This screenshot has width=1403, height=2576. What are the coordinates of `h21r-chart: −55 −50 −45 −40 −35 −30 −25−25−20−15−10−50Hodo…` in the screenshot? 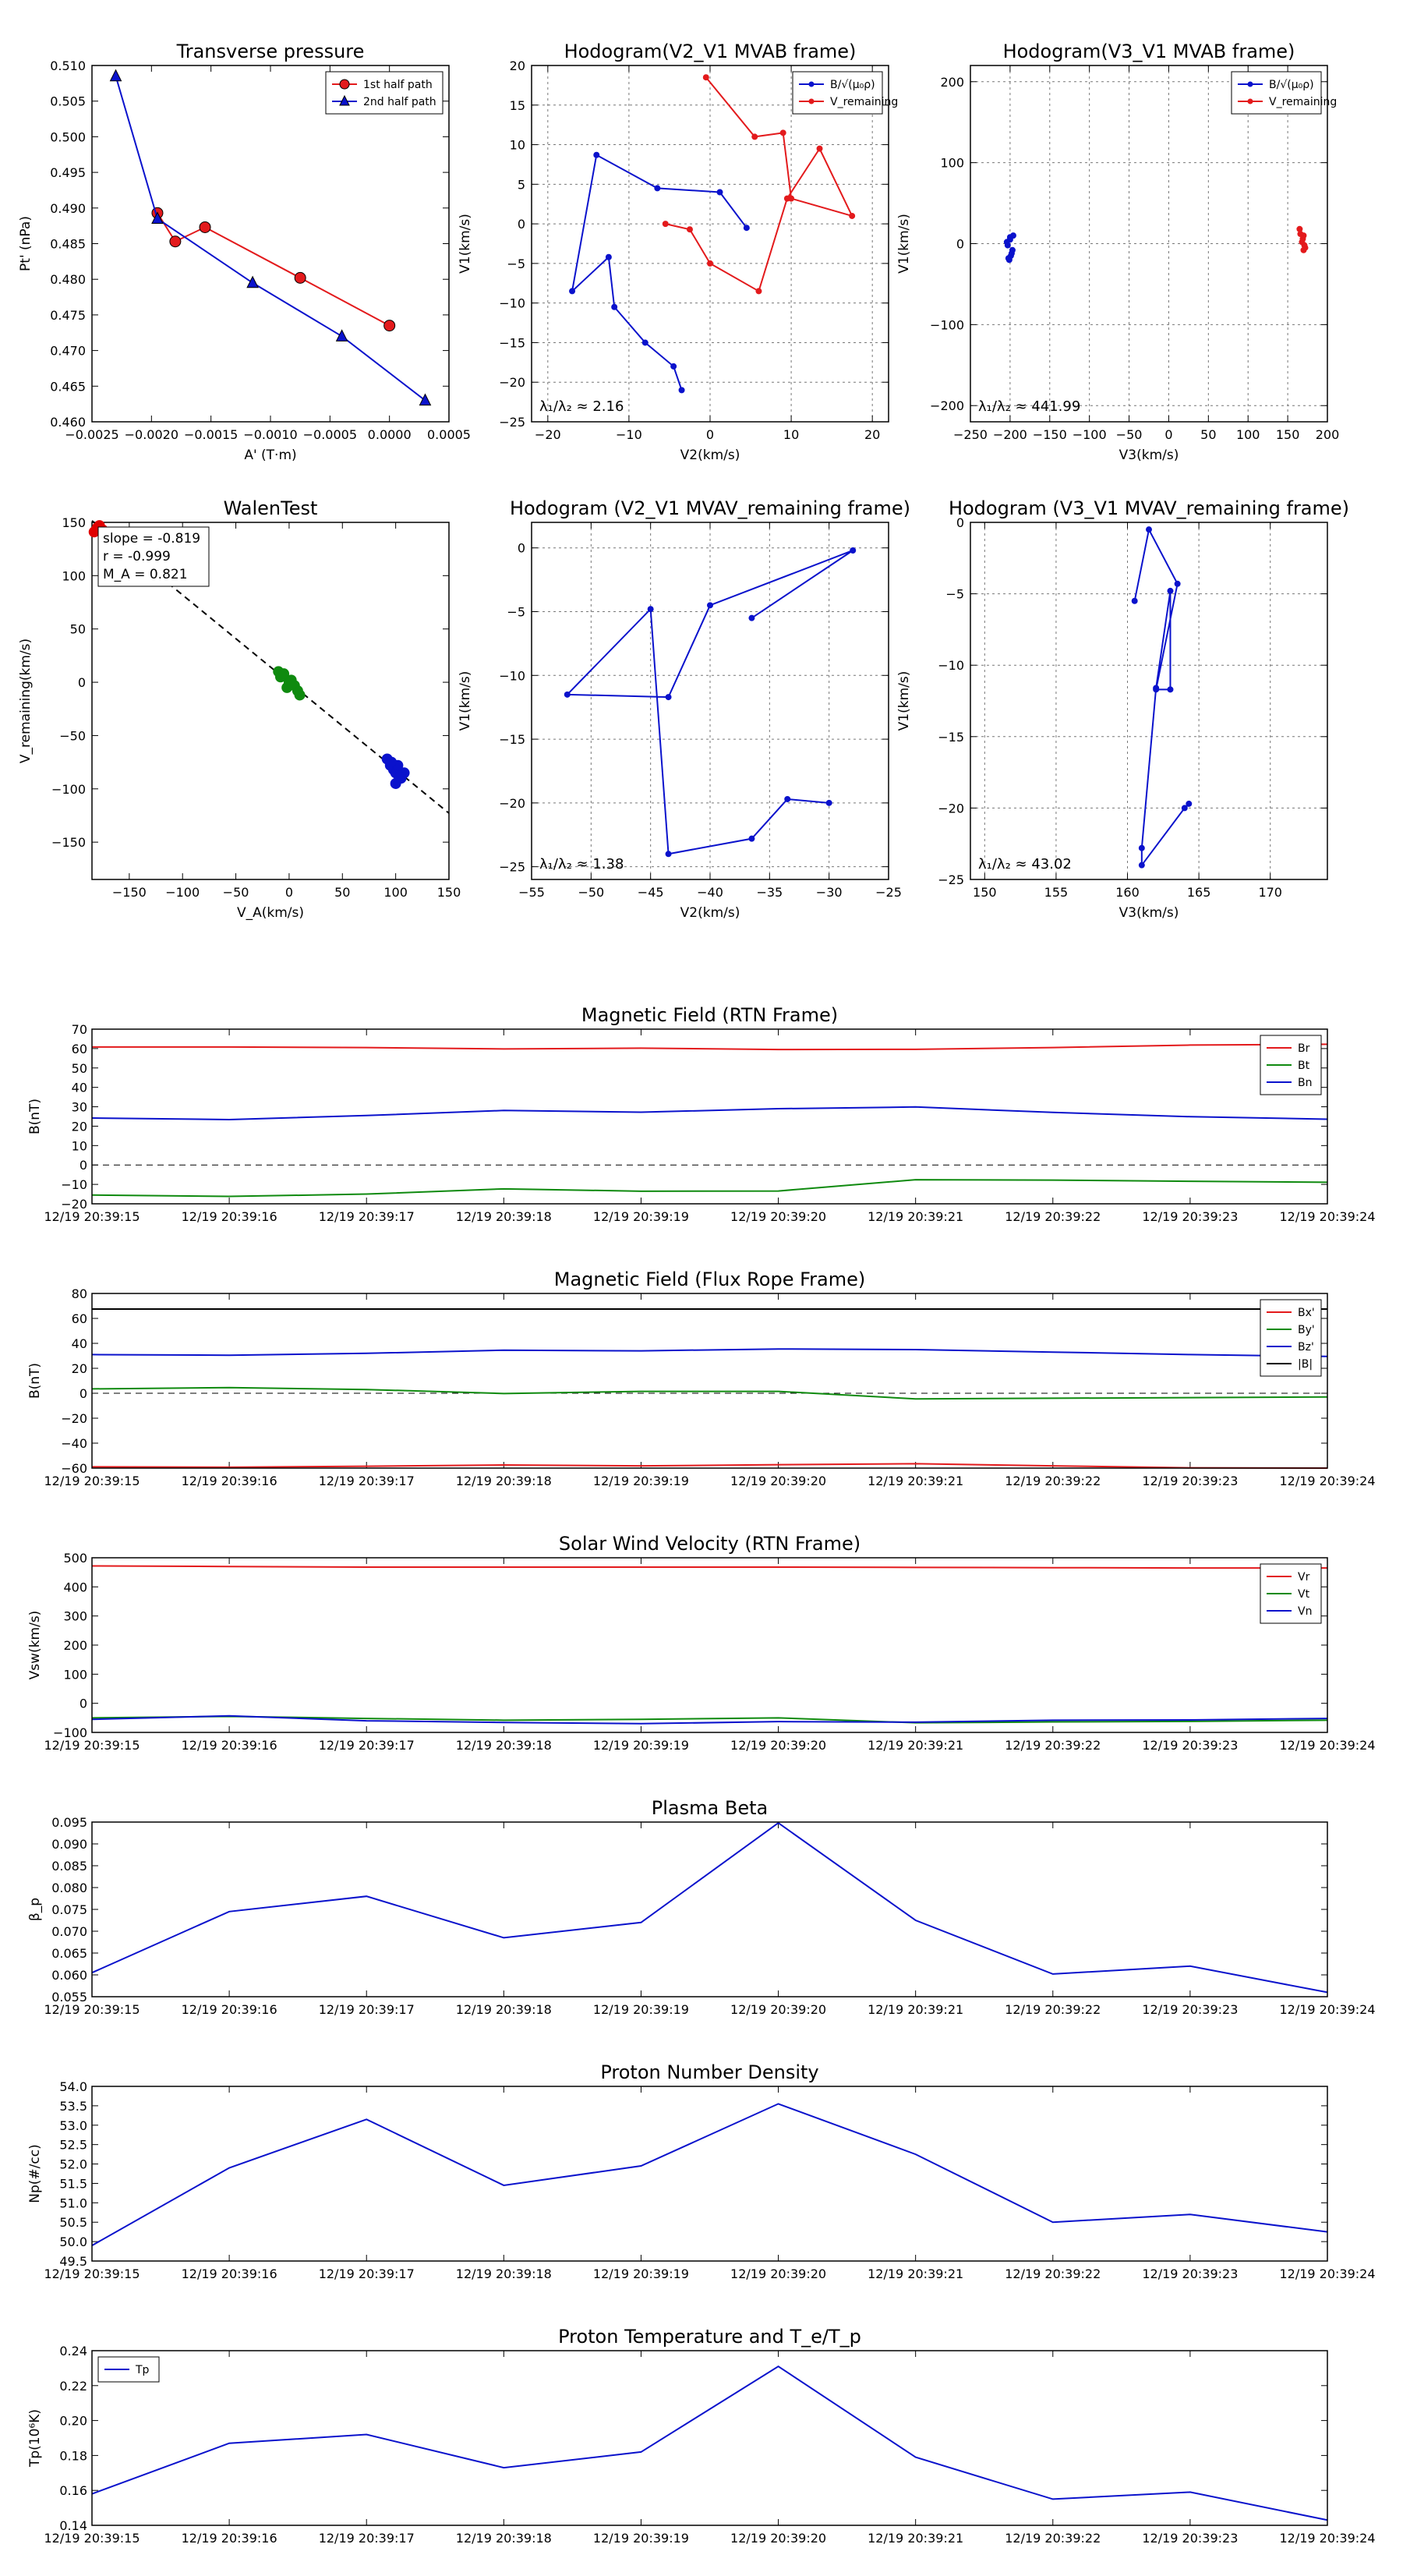 It's located at (684, 709).